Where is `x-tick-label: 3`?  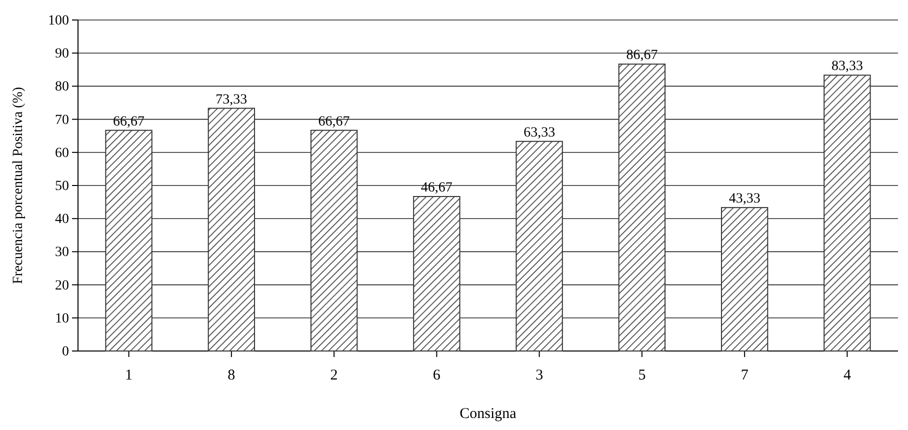 x-tick-label: 3 is located at coordinates (540, 376).